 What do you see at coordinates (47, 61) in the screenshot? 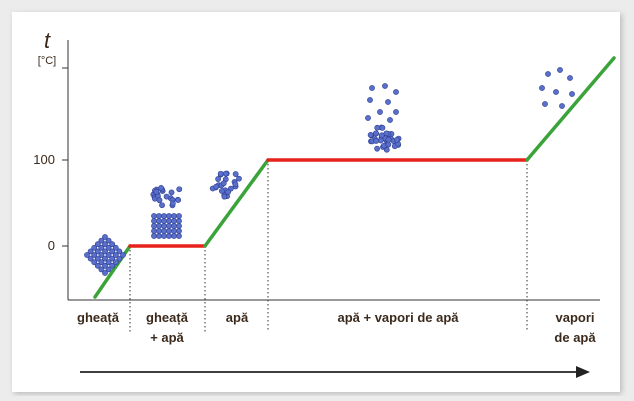
I see `axis-unit: [°C]` at bounding box center [47, 61].